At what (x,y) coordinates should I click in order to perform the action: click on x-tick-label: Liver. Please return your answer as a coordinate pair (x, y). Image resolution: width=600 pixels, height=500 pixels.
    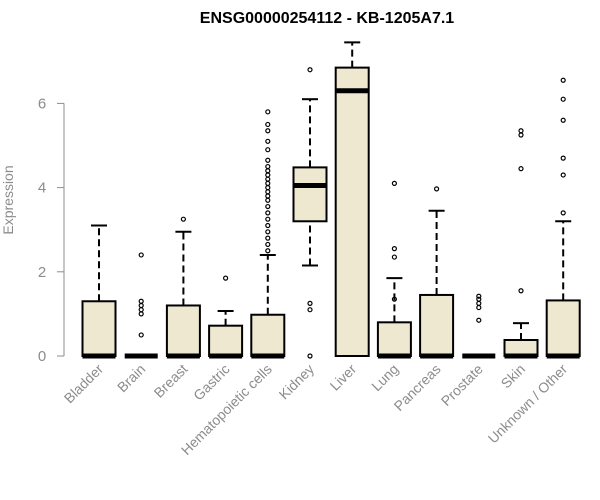
    Looking at the image, I should click on (343, 377).